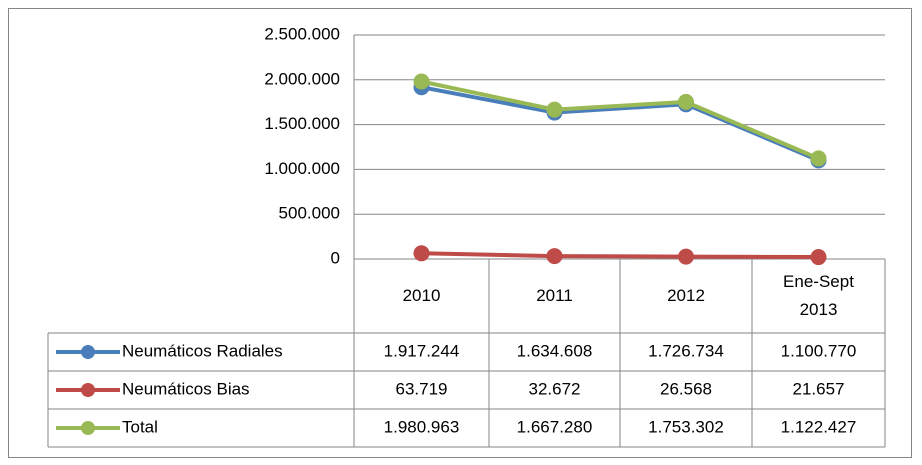 Image resolution: width=922 pixels, height=465 pixels. I want to click on x-tick-label-wrap: 2012, so click(686, 296).